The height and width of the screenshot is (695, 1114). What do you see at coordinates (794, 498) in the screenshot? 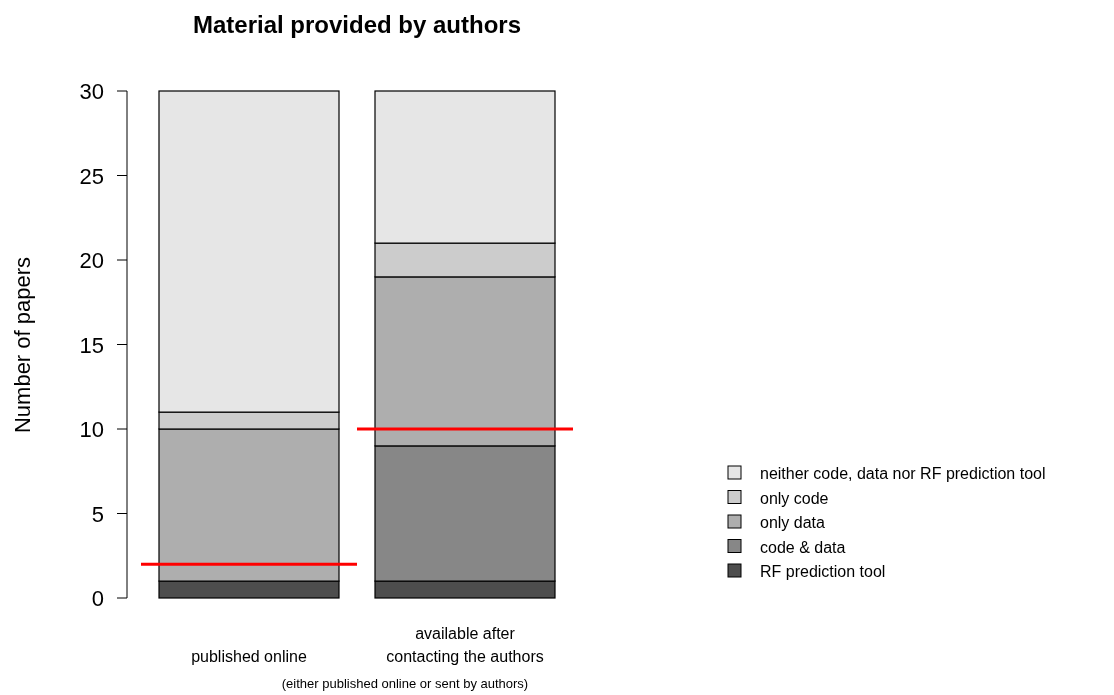
I see `legend-label: only code` at bounding box center [794, 498].